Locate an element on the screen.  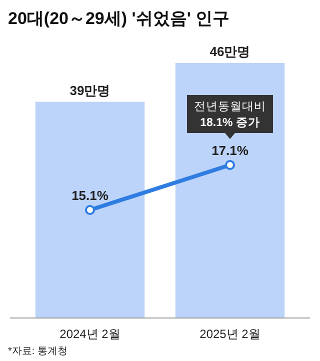
data-label: 17.1% is located at coordinates (230, 150).